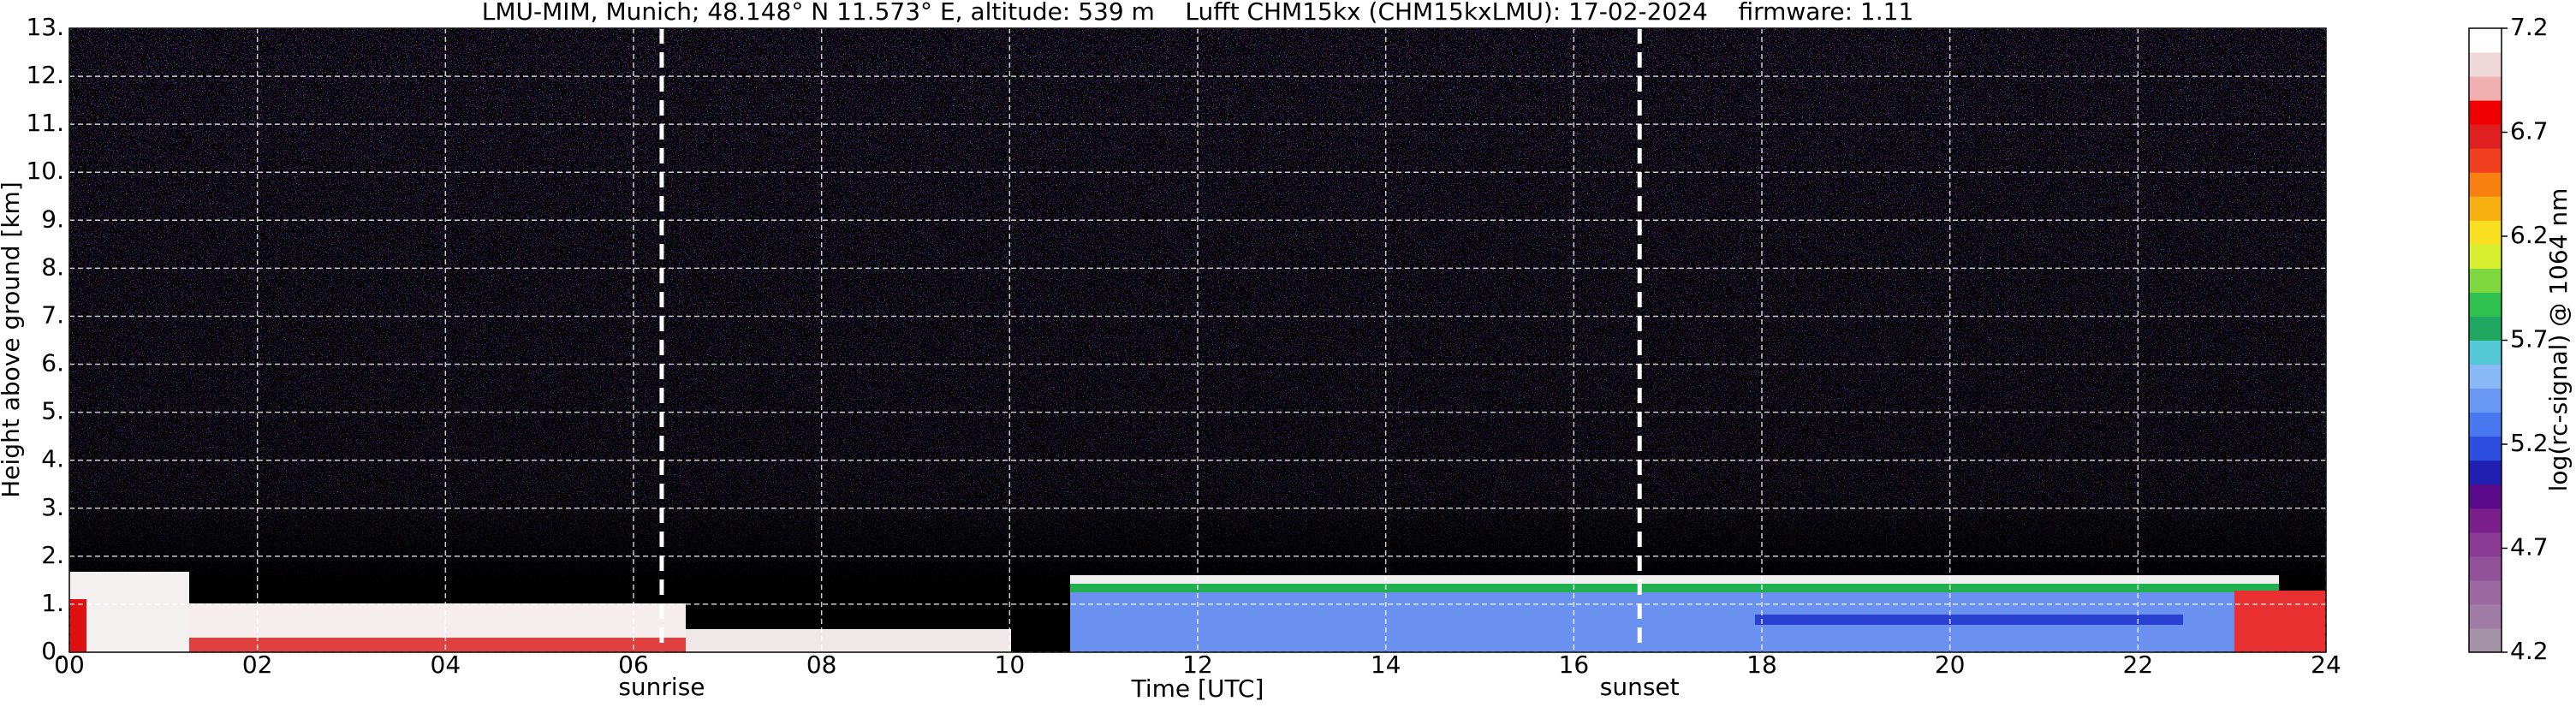  What do you see at coordinates (45, 75) in the screenshot?
I see `y-tick-label: 12.` at bounding box center [45, 75].